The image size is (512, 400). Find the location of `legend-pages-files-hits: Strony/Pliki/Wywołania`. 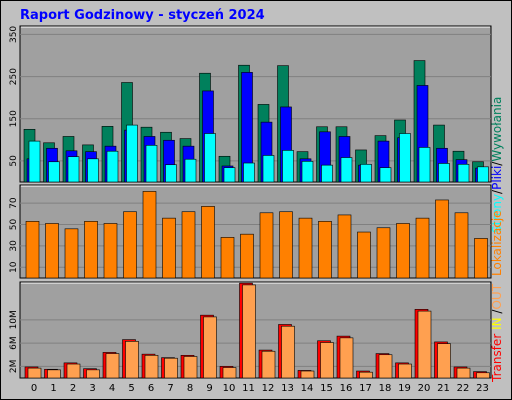

legend-pages-files-hits: Strony/Pliki/Wywołania is located at coordinates (497, 165).